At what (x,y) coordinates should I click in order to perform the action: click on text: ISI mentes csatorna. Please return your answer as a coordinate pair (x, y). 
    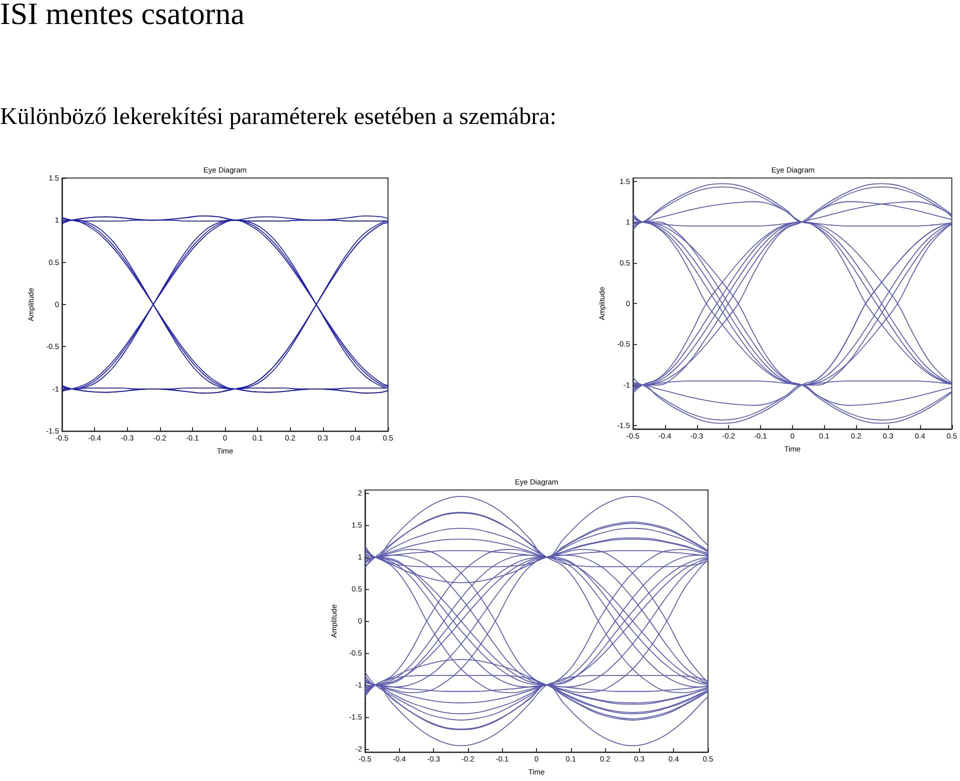
    Looking at the image, I should click on (122, 15).